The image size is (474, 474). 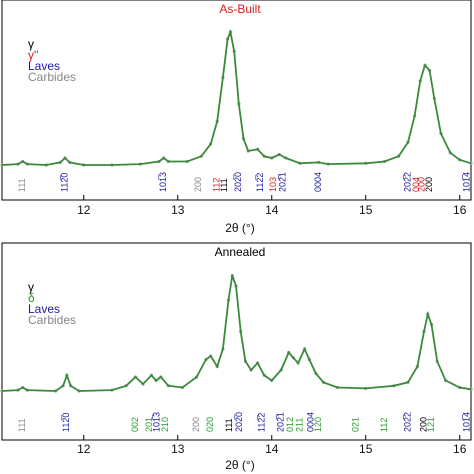 I want to click on legend-label: δ, so click(x=31, y=298).